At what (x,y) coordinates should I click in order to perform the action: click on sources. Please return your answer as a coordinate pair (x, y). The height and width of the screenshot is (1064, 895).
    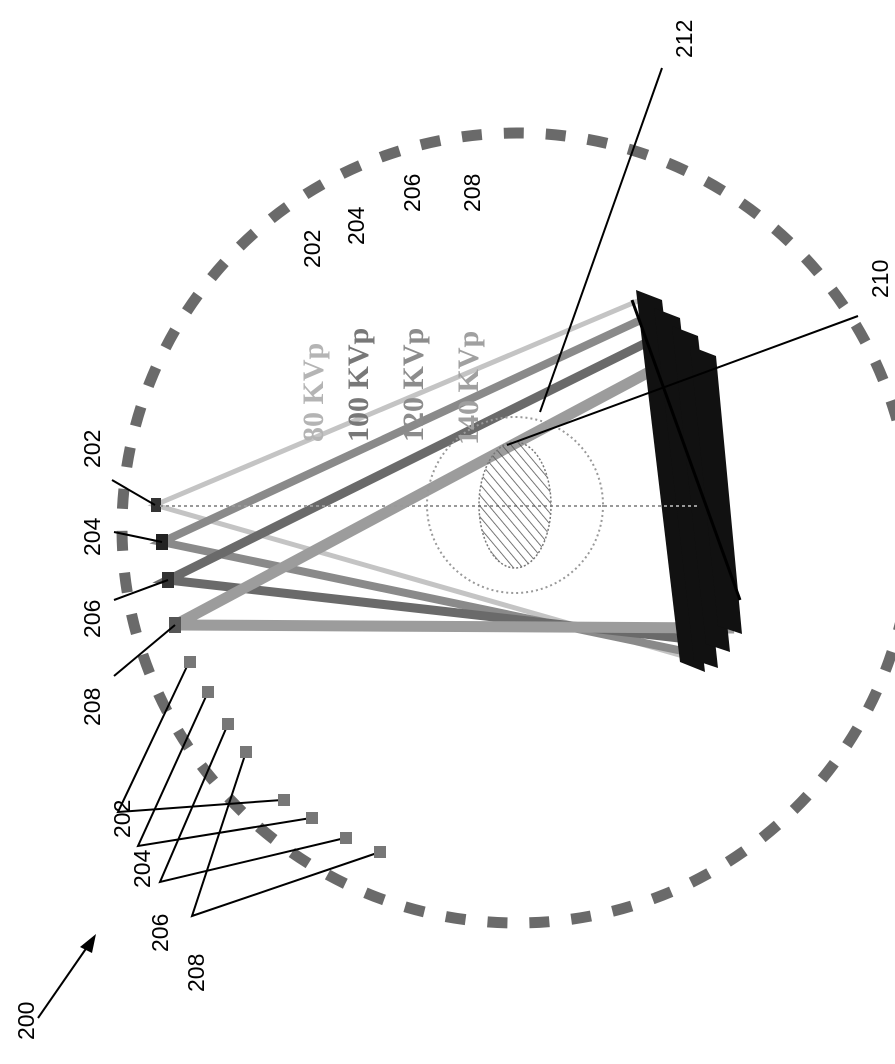
    Looking at the image, I should click on (166, 565).